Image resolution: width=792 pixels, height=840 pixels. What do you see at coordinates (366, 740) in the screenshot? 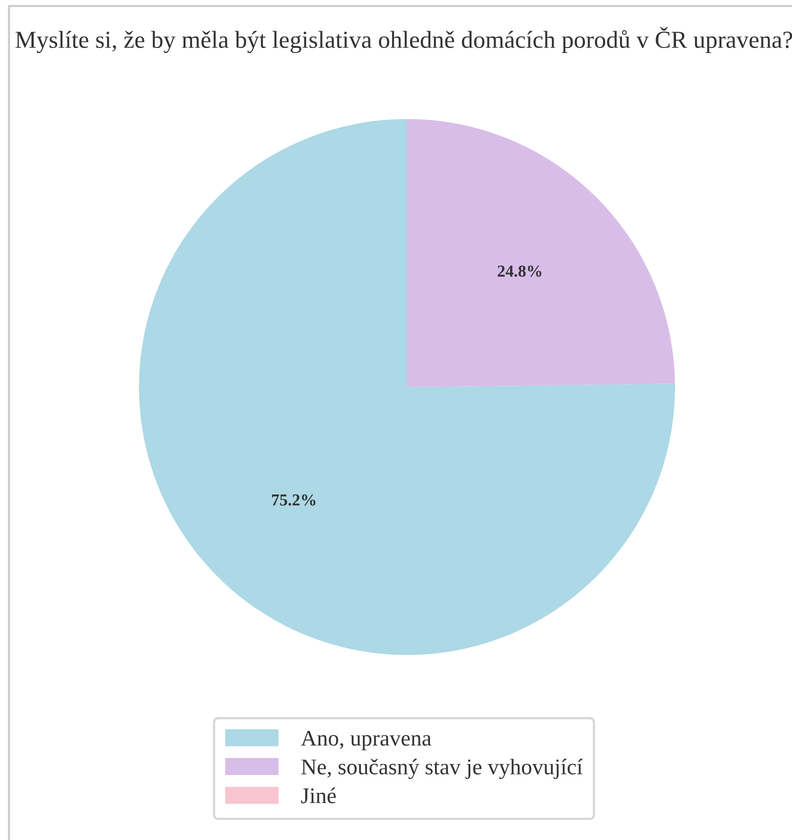
I see `legend-label: Ano, upravena` at bounding box center [366, 740].